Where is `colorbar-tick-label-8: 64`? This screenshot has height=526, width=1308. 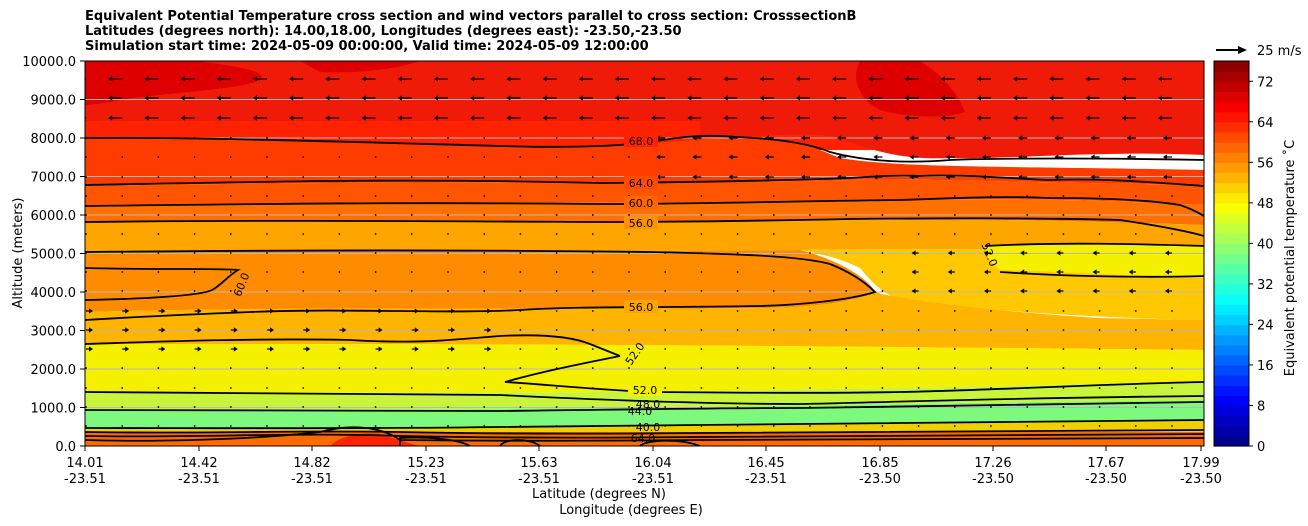
colorbar-tick-label-8: 64 is located at coordinates (1265, 123).